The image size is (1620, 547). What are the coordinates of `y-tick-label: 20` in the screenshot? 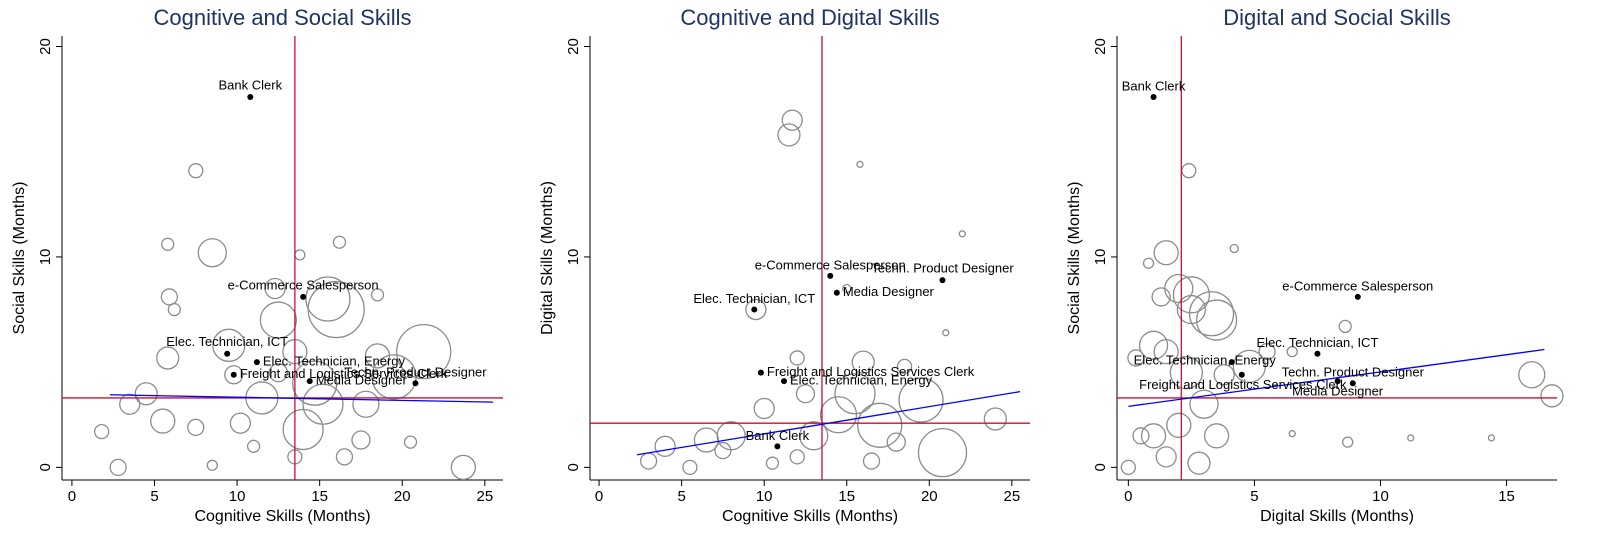 It's located at (45, 46).